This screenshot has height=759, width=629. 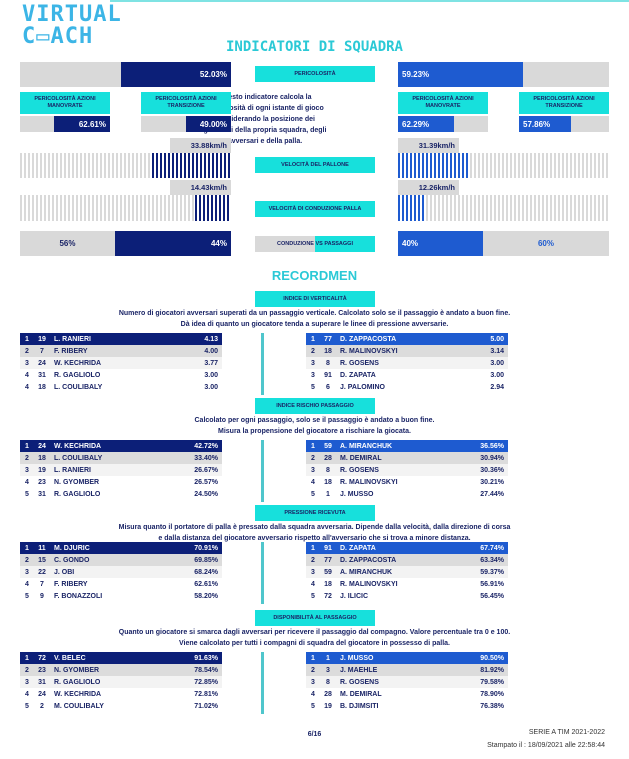 I want to click on away-velocita-conduzione-value: 12.26km/h, so click(x=428, y=187).